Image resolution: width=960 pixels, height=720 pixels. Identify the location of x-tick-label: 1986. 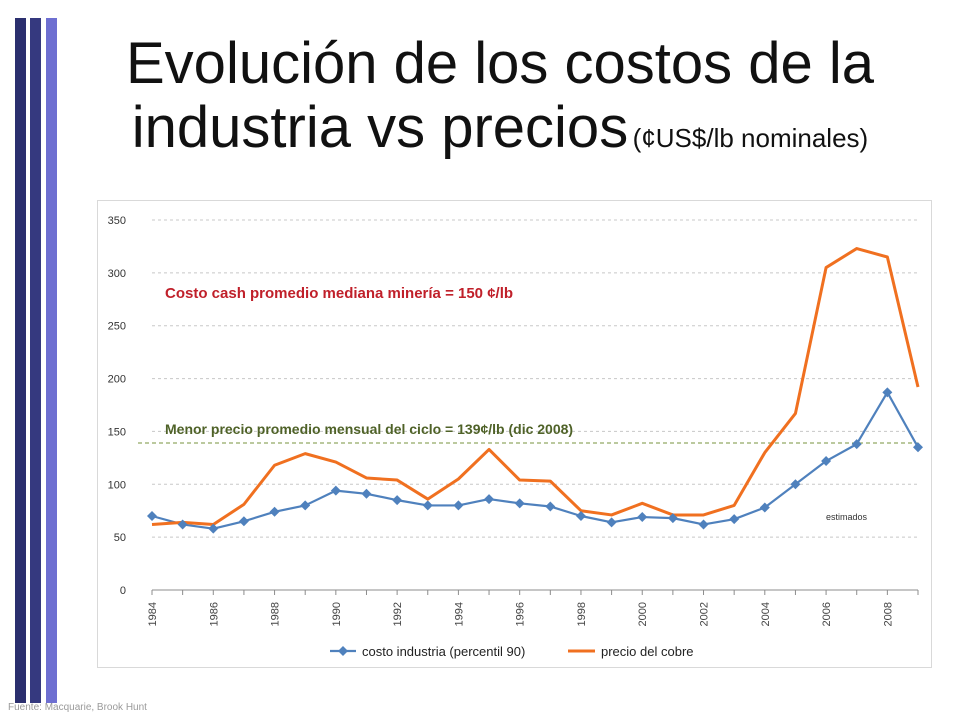
(214, 614).